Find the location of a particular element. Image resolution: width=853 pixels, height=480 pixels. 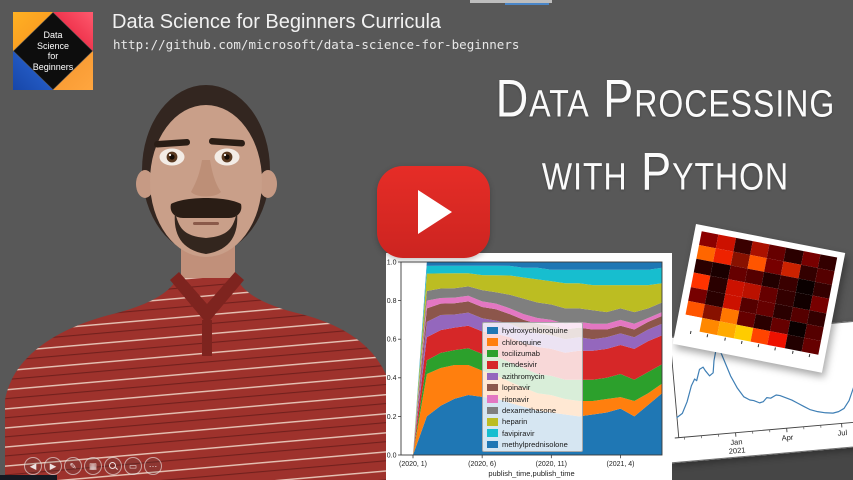

legend-item-favipiravir: favipiravir is located at coordinates (534, 433).